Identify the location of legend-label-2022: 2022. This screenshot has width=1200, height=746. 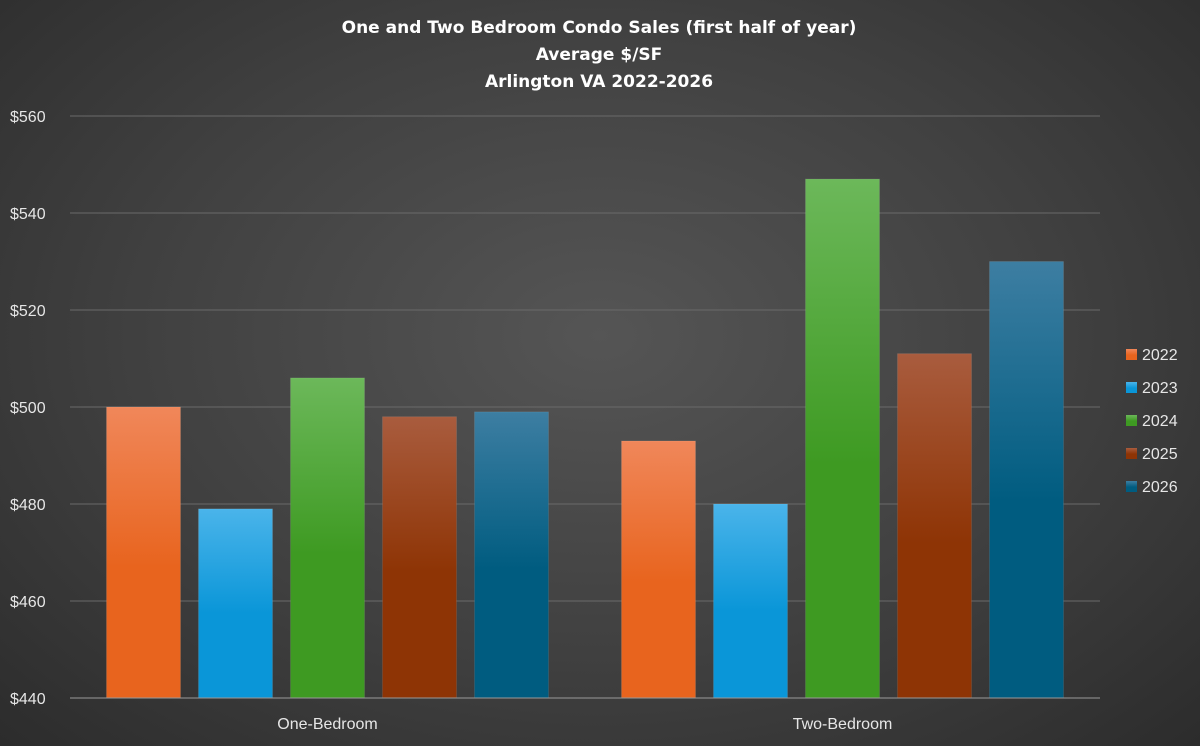
(1160, 355).